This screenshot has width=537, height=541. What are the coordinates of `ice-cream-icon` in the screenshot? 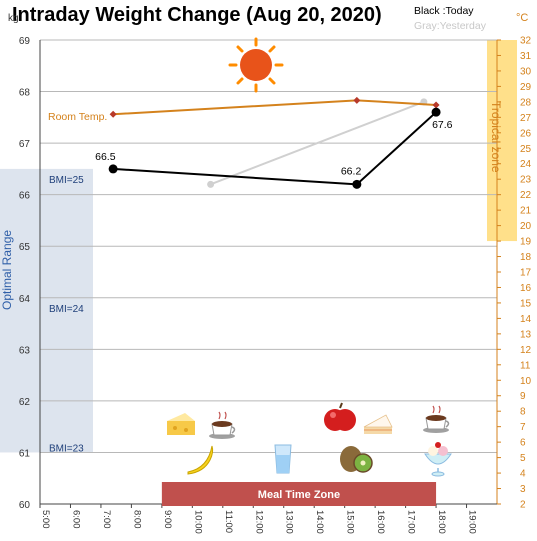 It's located at (438, 459).